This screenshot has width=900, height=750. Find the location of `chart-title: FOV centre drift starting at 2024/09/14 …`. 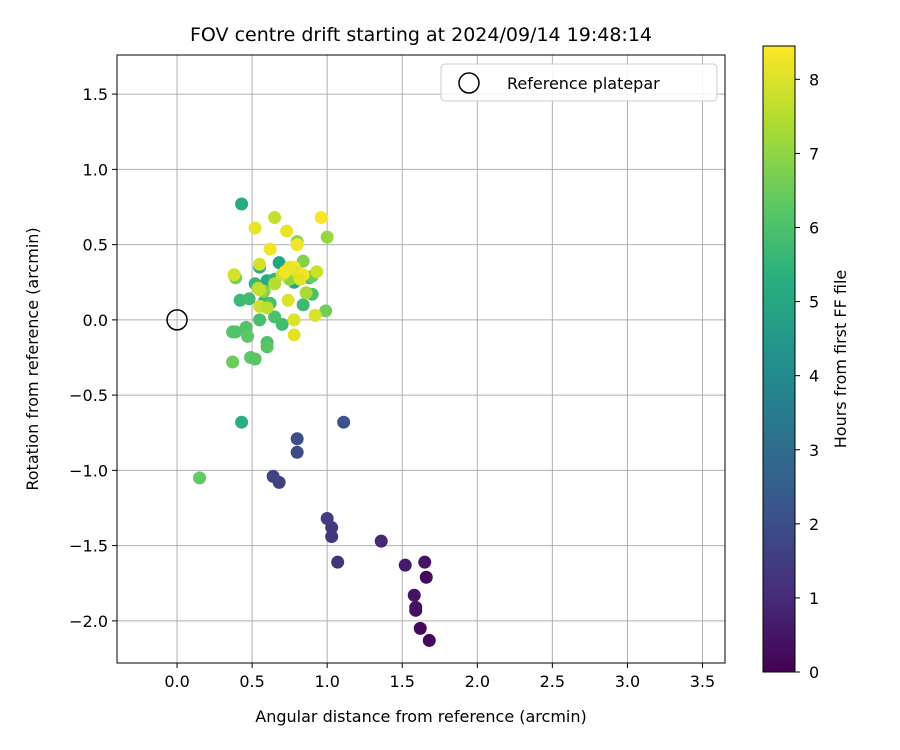

chart-title: FOV centre drift starting at 2024/09/14 … is located at coordinates (421, 35).